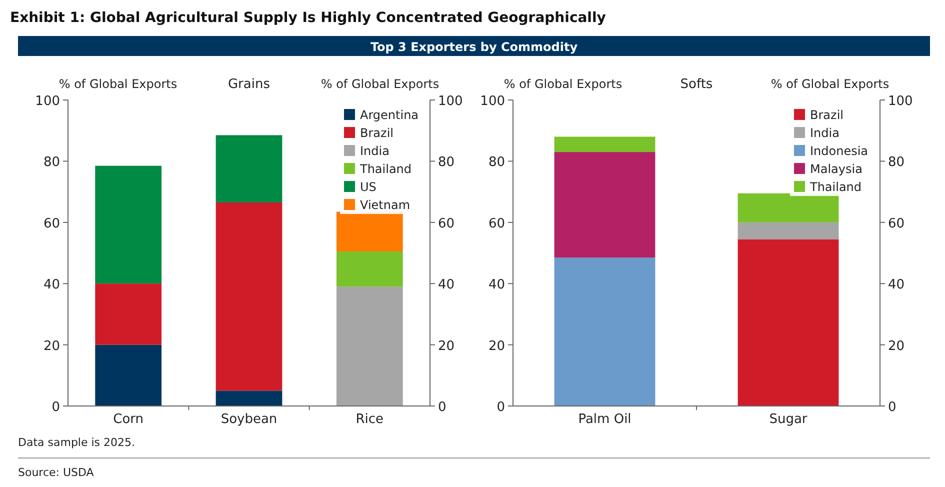 Image resolution: width=945 pixels, height=487 pixels. Describe the element at coordinates (368, 187) in the screenshot. I see `legend-label: US` at that location.